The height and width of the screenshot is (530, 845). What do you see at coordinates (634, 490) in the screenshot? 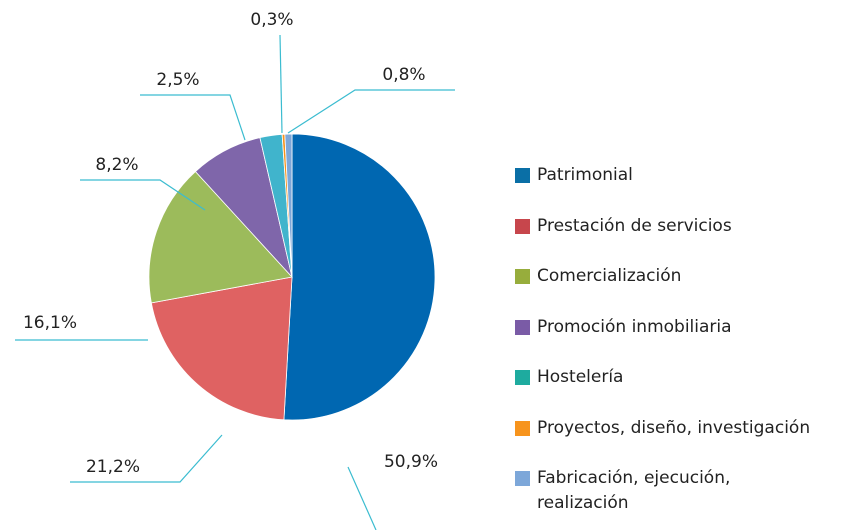
I see `legend-label: Fabricación, ejecución, realización` at bounding box center [634, 490].